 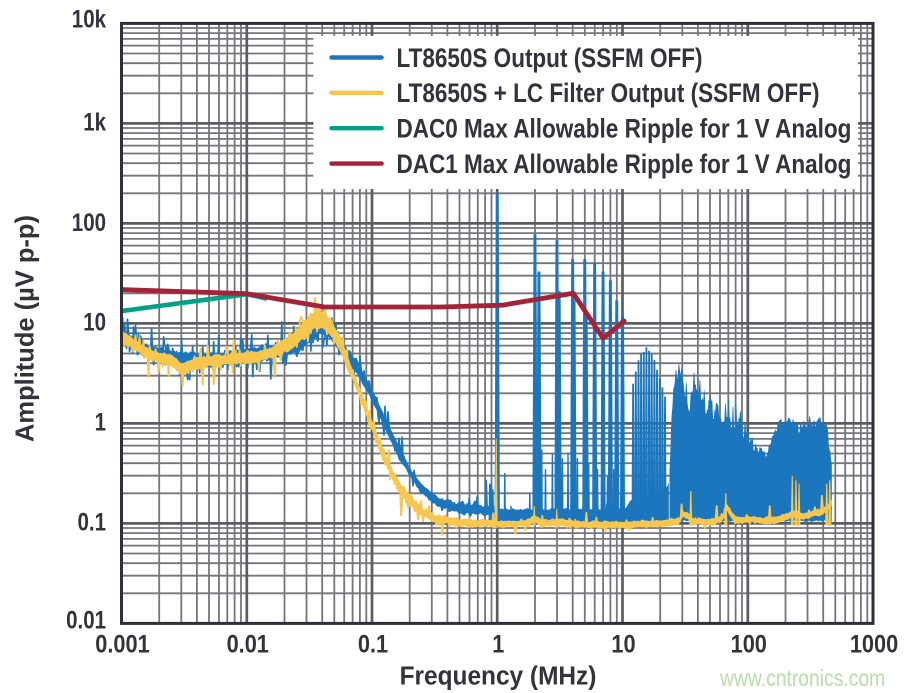 I want to click on svg-text:DAC0 Max Allowable Ripple for: DAC0 Max Allowable Ripple for 1 V Analog, so click(x=624, y=129).